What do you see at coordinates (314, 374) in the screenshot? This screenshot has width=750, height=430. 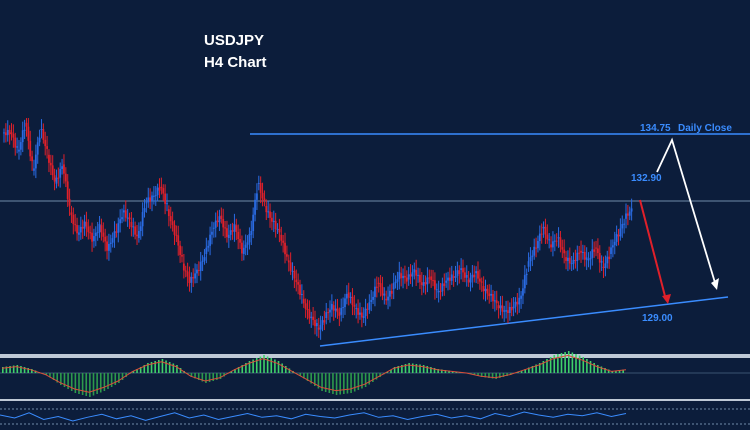 I see `macd-histogram` at bounding box center [314, 374].